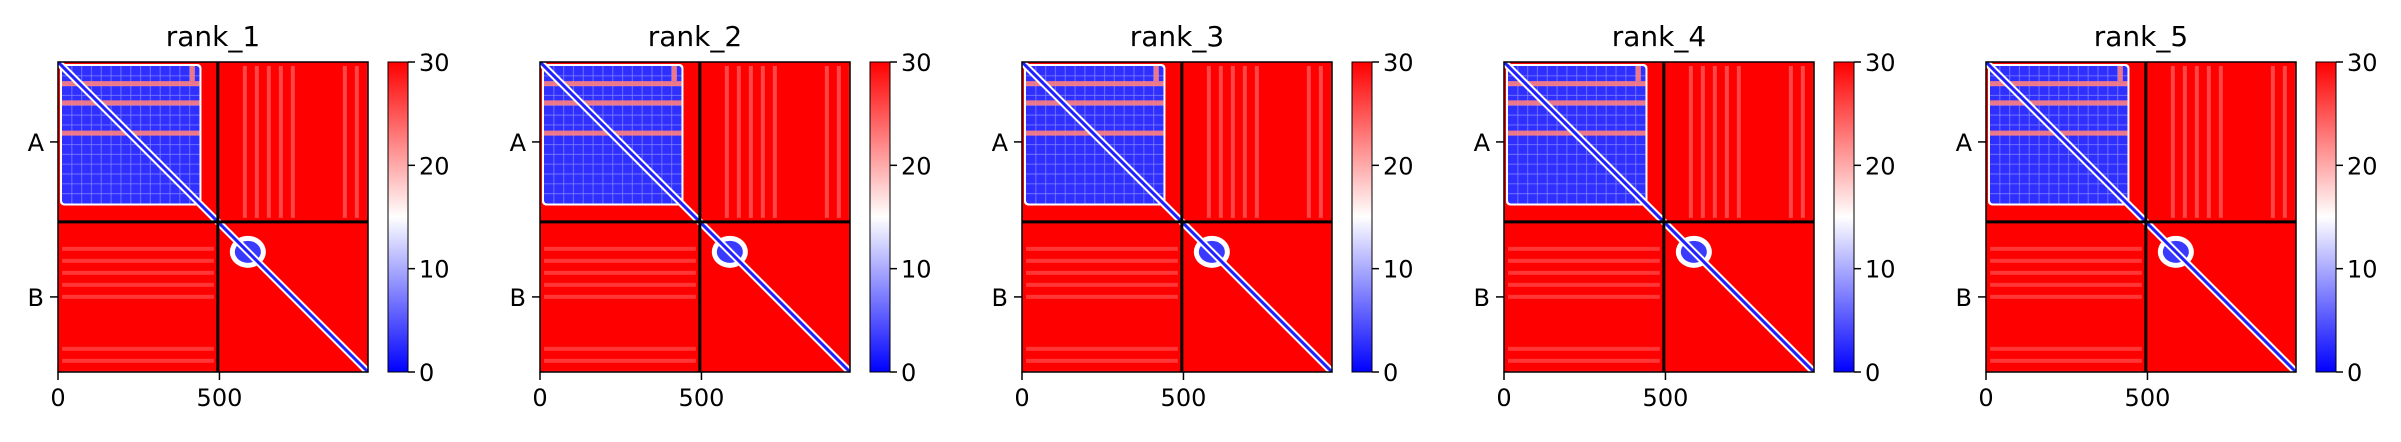 The image size is (2401, 442). I want to click on plot-title: rank_2, so click(695, 36).